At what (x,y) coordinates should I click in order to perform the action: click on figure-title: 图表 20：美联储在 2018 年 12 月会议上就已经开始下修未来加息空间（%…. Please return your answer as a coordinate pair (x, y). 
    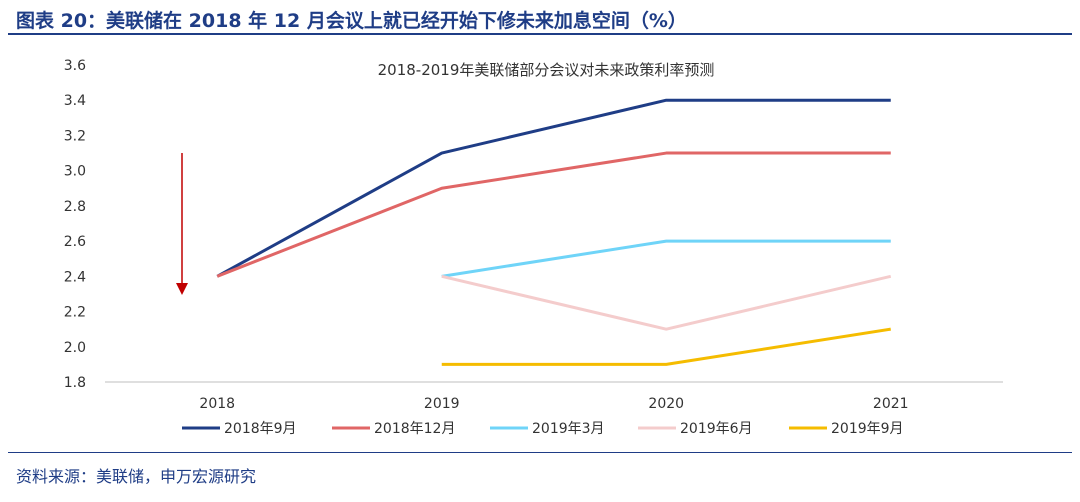
    Looking at the image, I should click on (351, 21).